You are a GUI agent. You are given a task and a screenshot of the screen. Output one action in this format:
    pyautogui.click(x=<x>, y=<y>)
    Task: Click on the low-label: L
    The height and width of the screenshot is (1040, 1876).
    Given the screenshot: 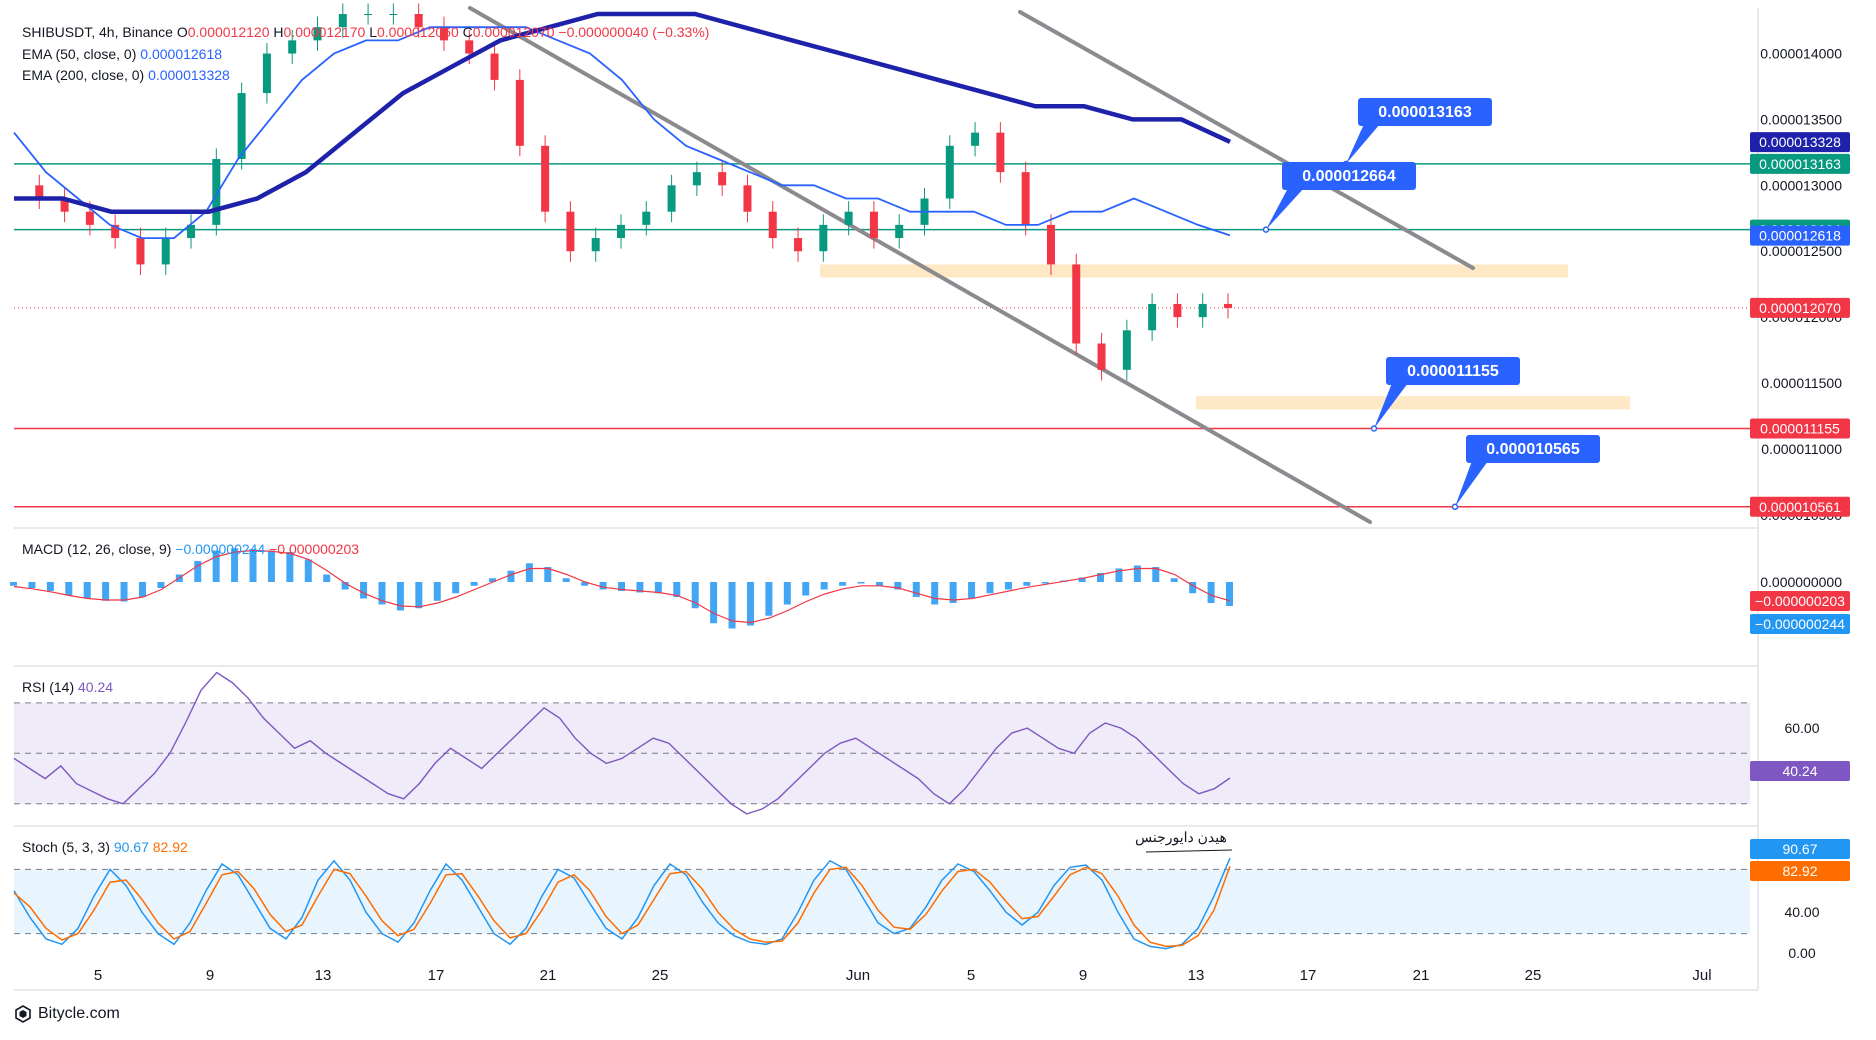 What is the action you would take?
    pyautogui.click(x=373, y=32)
    